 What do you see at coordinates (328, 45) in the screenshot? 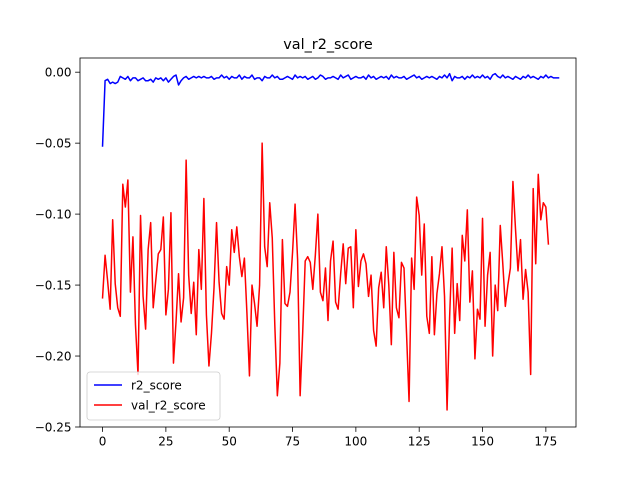
I see `chart-title: val_r2_score` at bounding box center [328, 45].